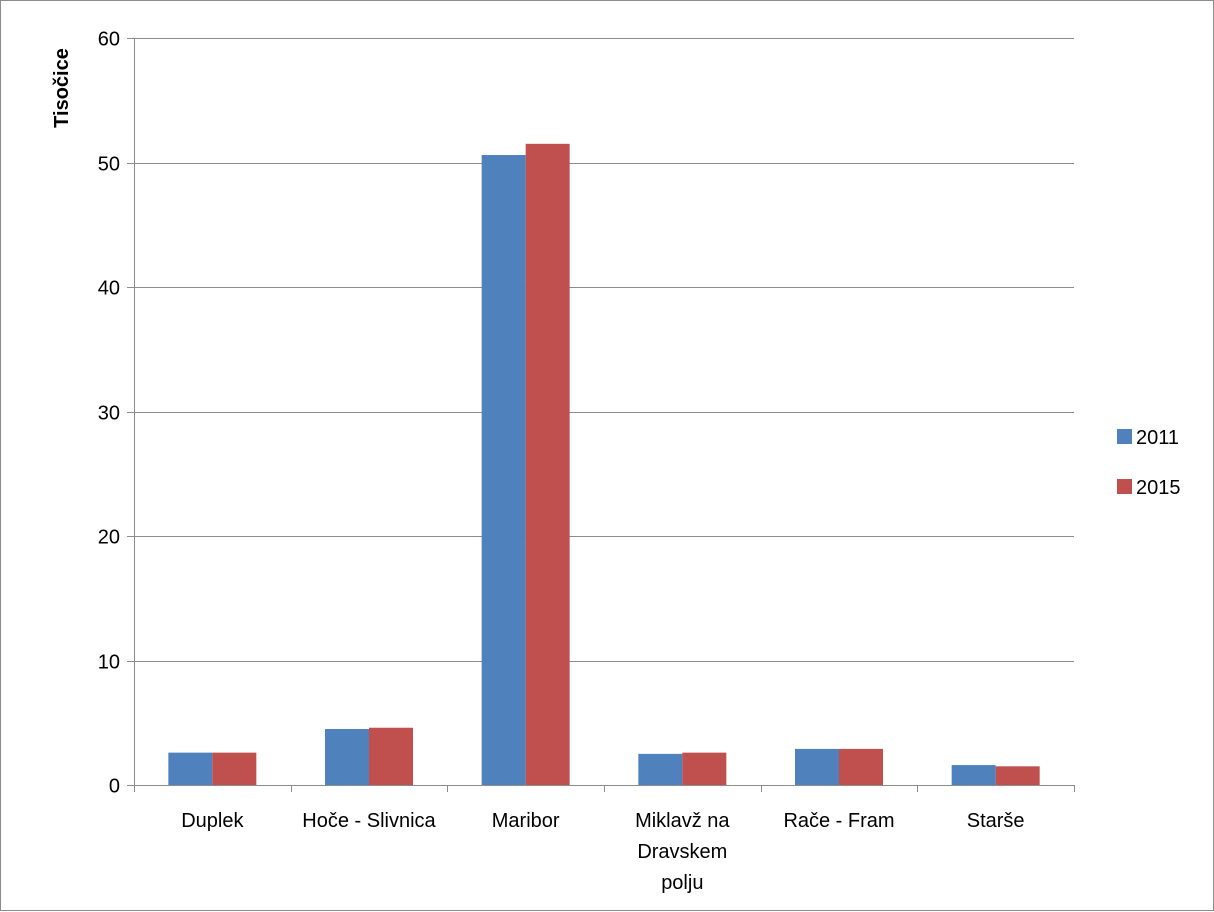 Image resolution: width=1214 pixels, height=912 pixels. I want to click on category-label-line: Miklavž na, so click(682, 821).